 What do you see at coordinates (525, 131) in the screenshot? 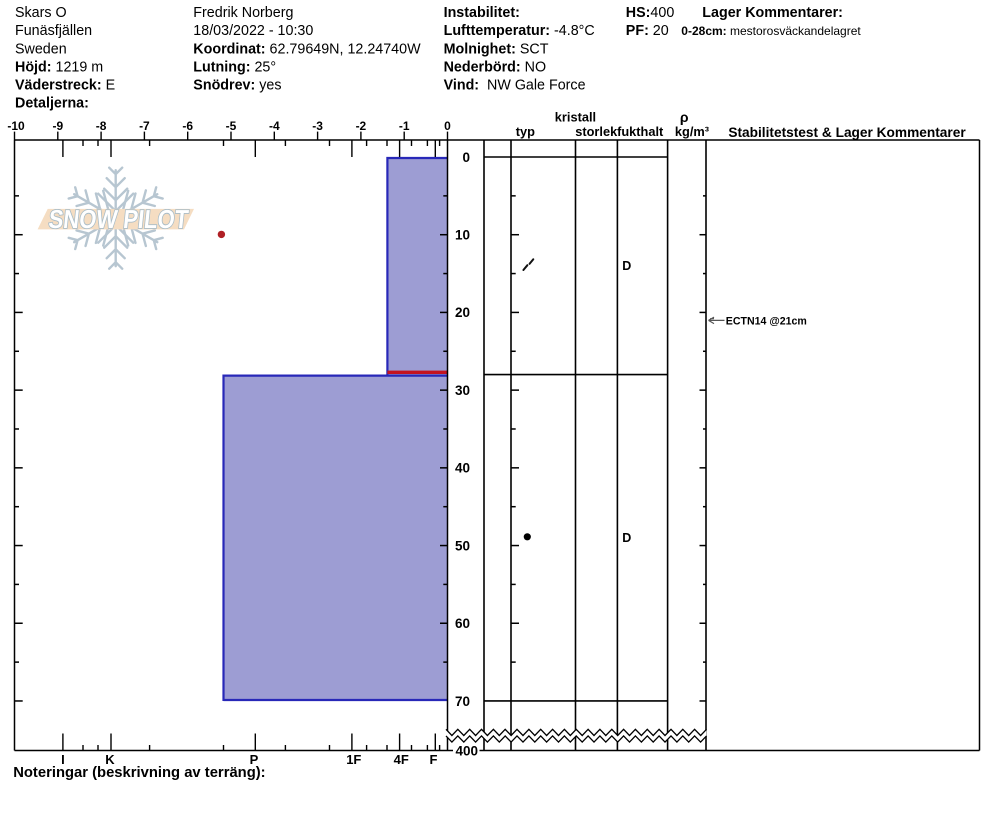
I see `svg-text: typ` at bounding box center [525, 131].